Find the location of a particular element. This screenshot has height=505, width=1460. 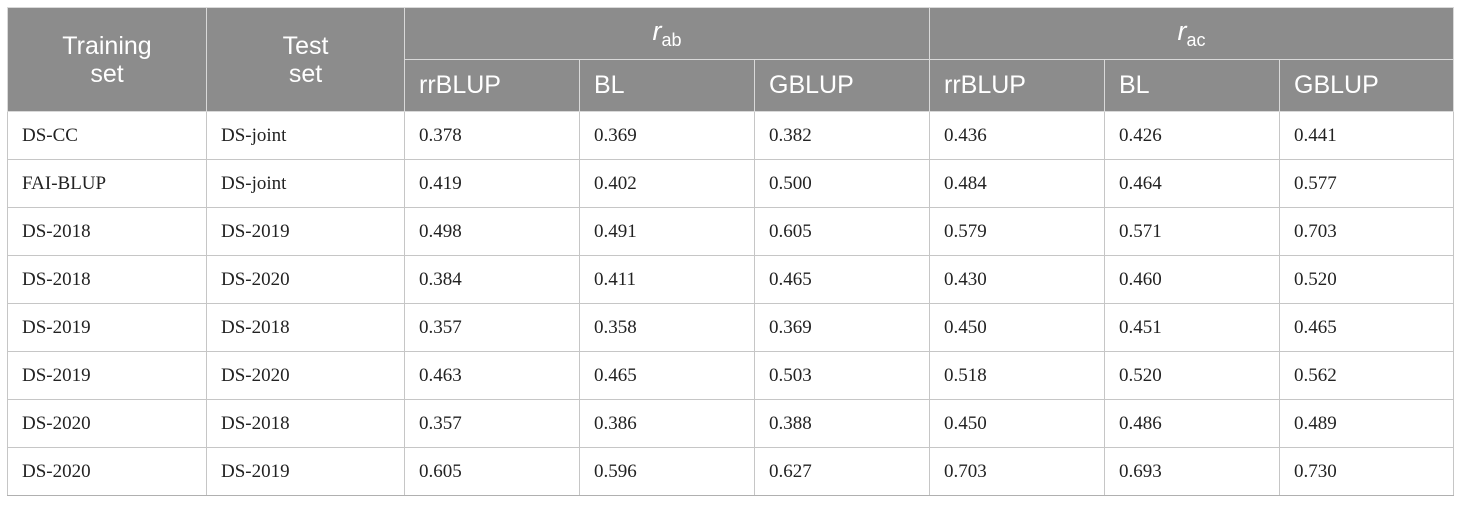

header-test-set: Test set is located at coordinates (305, 59).